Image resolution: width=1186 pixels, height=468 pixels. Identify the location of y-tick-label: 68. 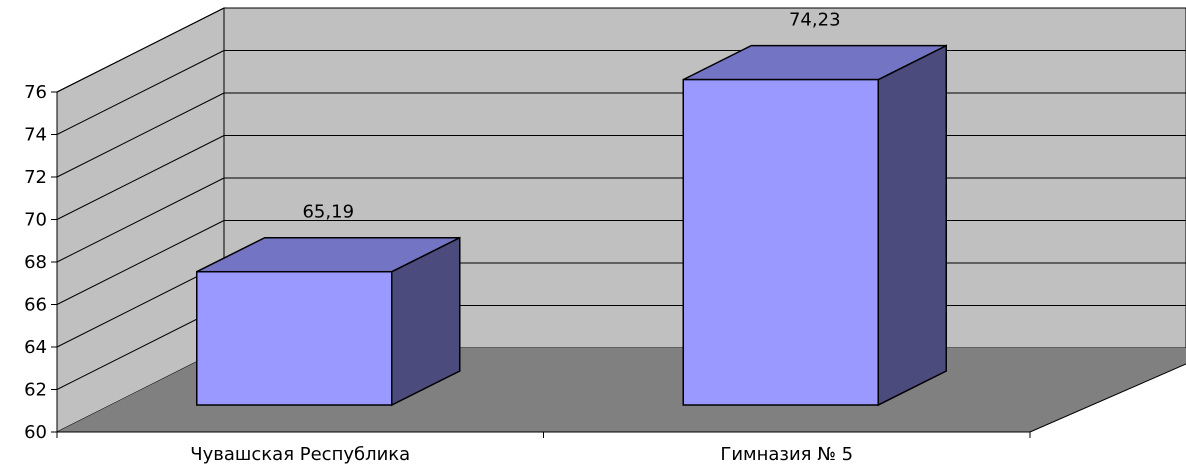
(35, 262).